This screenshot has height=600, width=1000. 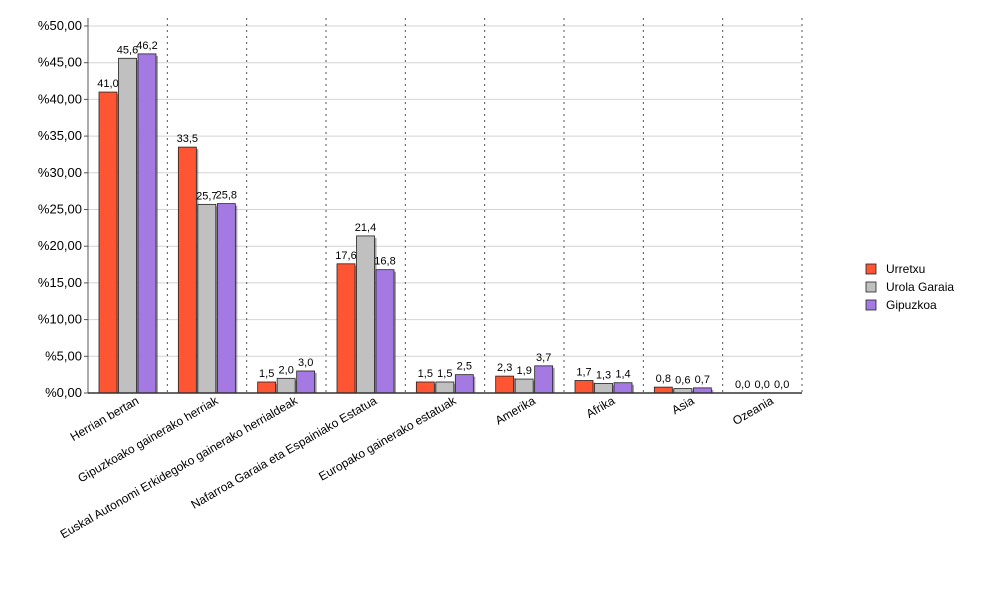 What do you see at coordinates (60, 135) in the screenshot?
I see `y-tick-label: %35,00` at bounding box center [60, 135].